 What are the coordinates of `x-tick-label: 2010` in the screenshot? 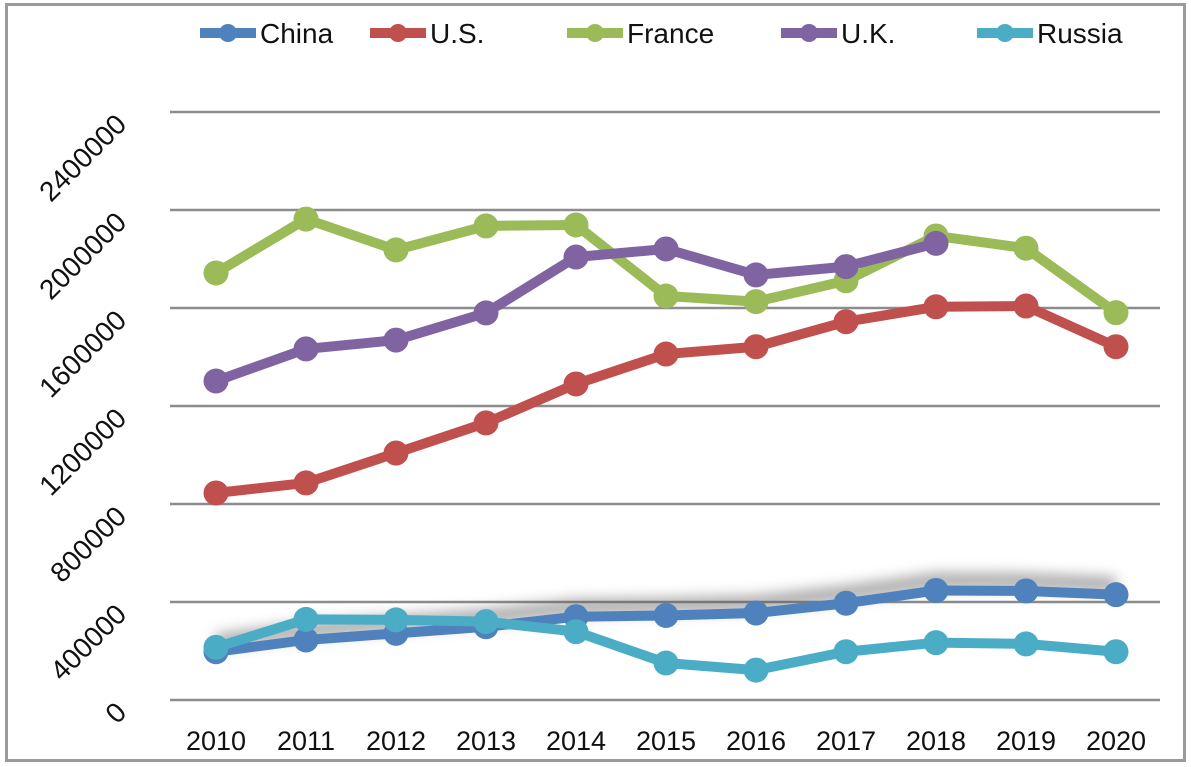 It's located at (216, 741).